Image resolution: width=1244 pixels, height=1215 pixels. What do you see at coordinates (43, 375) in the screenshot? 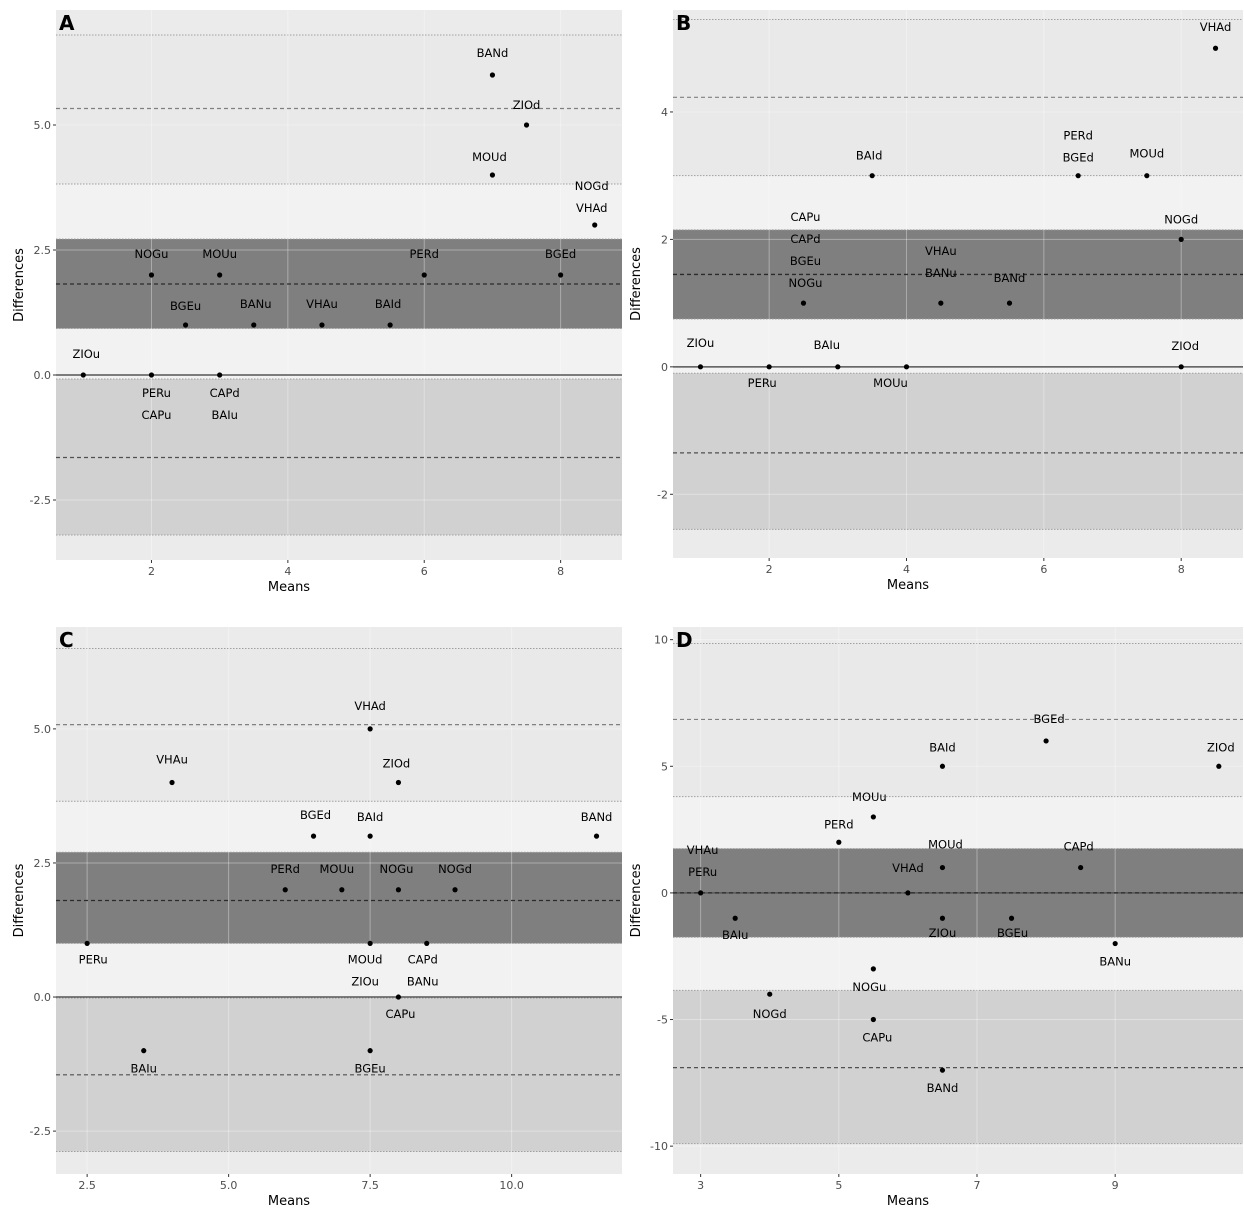
I see `y-tick-label: 0.0` at bounding box center [43, 375].